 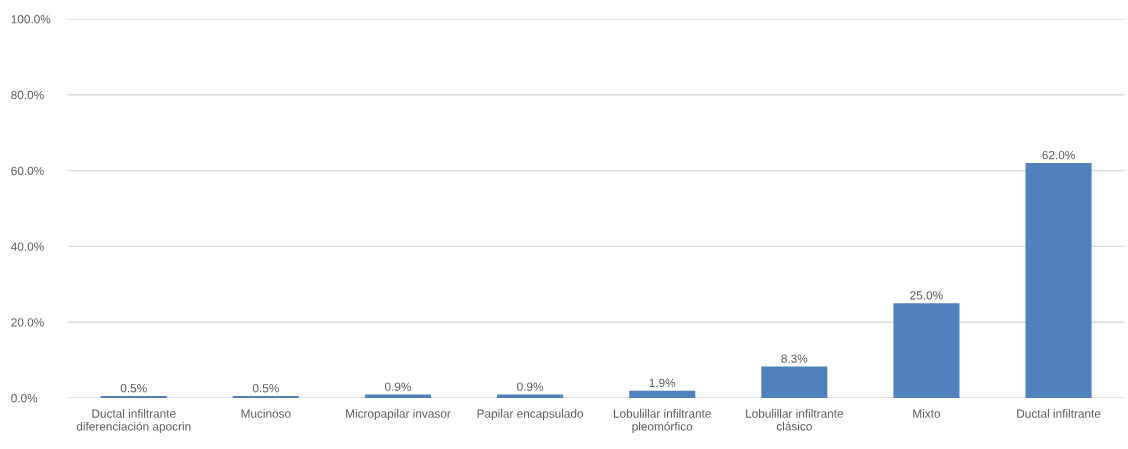 What do you see at coordinates (133, 421) in the screenshot?
I see `x-tick-label: Ductal infiltrante diferenciación apocrin` at bounding box center [133, 421].